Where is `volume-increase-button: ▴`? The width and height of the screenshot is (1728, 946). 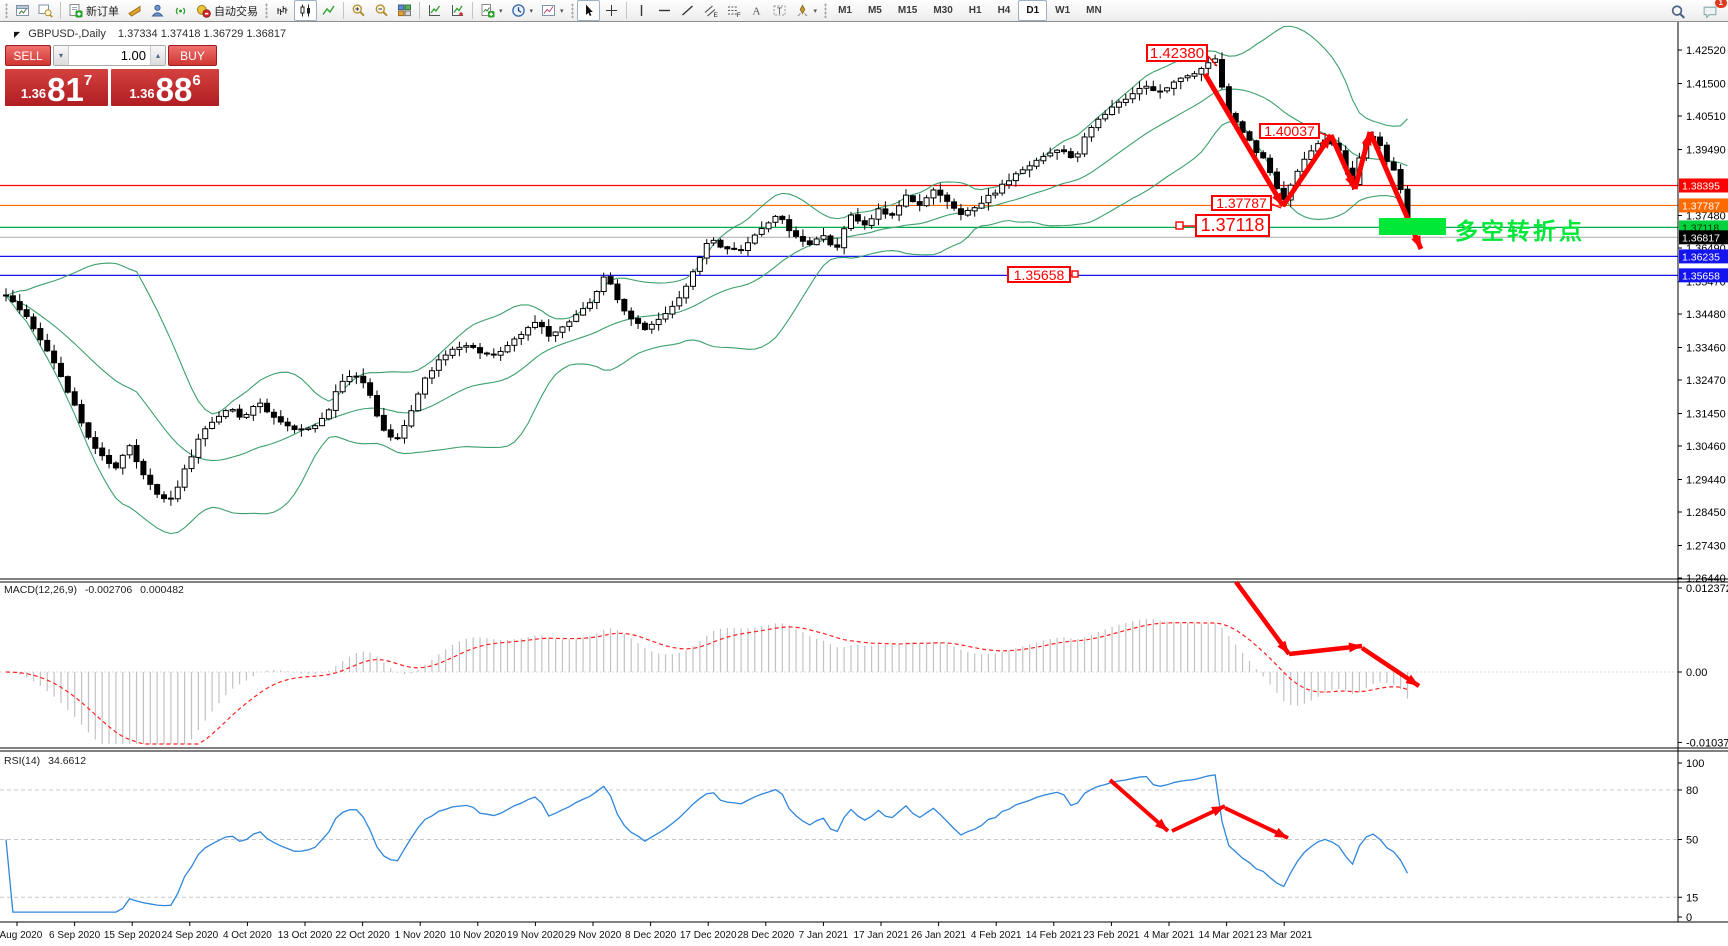 volume-increase-button: ▴ is located at coordinates (157, 55).